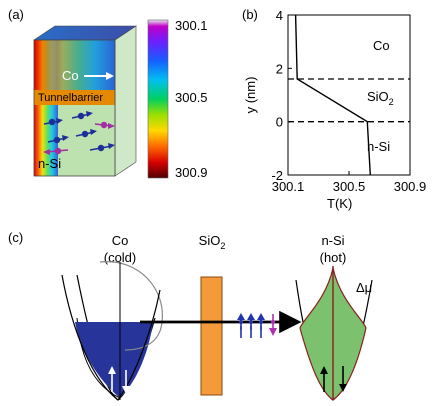 This screenshot has width=434, height=406. Describe the element at coordinates (339, 203) in the screenshot. I see `x-axis-label: T(K)` at that location.